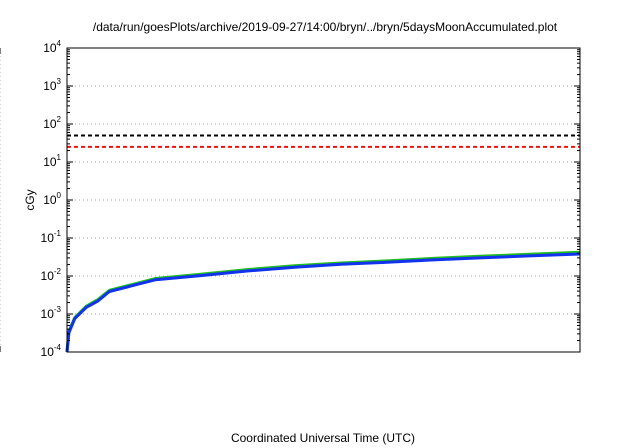 This screenshot has width=640, height=448. Describe the element at coordinates (58, 271) in the screenshot. I see `y-tick-exponent: -2` at that location.